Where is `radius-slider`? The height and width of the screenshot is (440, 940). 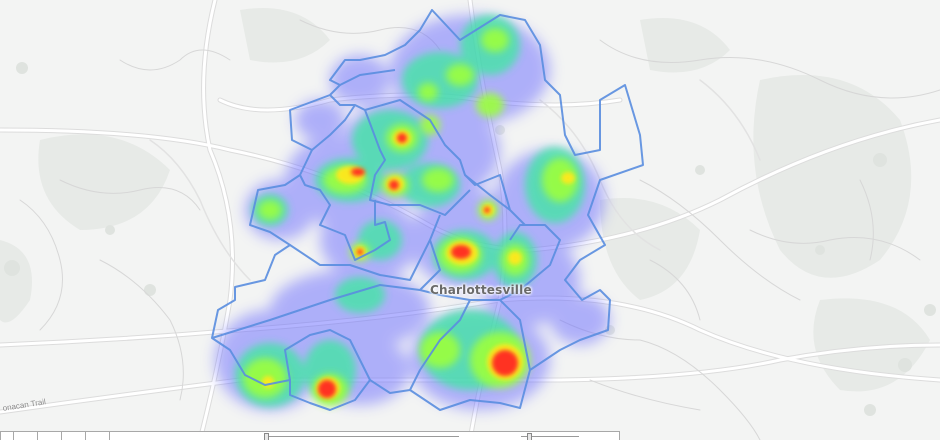 radius-slider is located at coordinates (361, 436).